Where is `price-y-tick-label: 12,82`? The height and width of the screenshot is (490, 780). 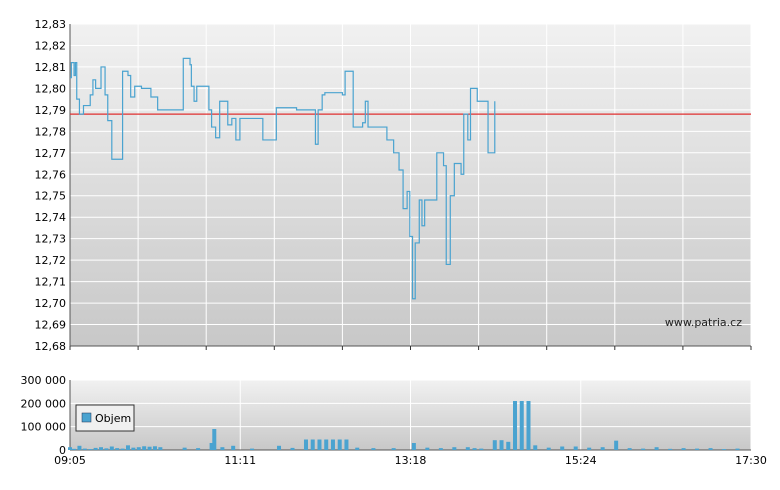 price-y-tick-label: 12,82 is located at coordinates (51, 45).